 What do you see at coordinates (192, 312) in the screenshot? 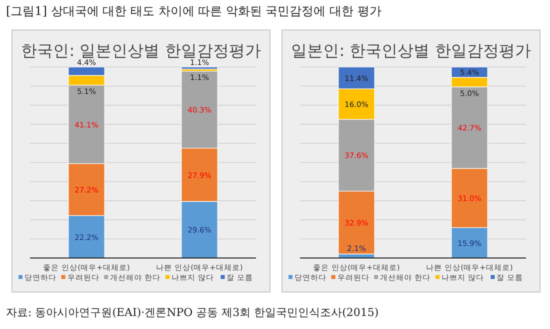
I see `text: 자료: 동아시아연구원(EAI)·겐론NPO 공동 제3회 한일국민인식조사(2015)` at bounding box center [192, 312].